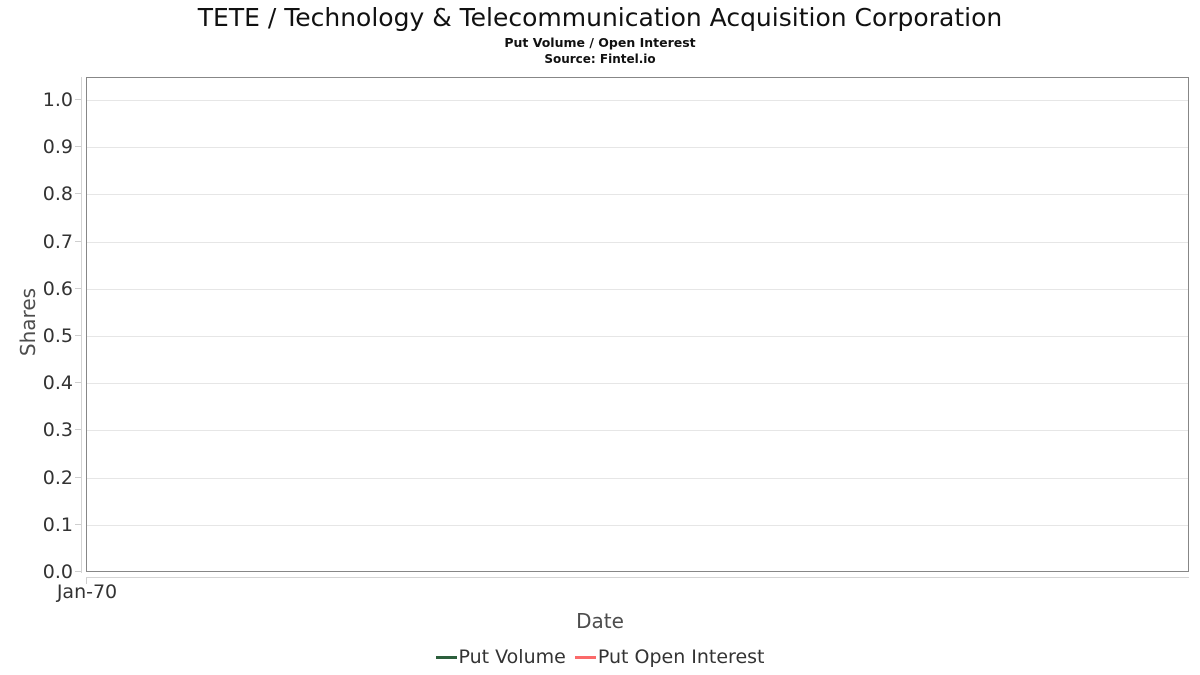 The height and width of the screenshot is (675, 1200). Describe the element at coordinates (600, 621) in the screenshot. I see `x-axis-title: Date` at that location.